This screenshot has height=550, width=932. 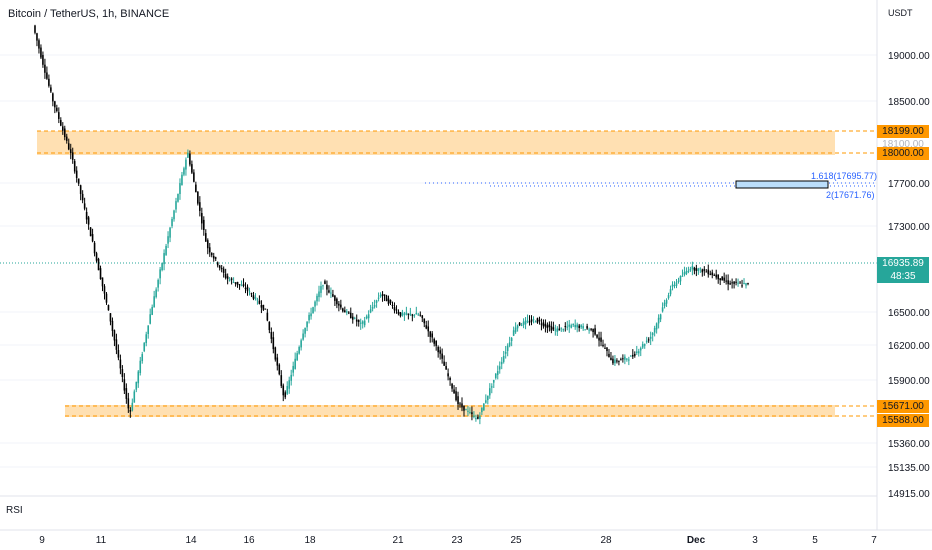 I want to click on rsi-panel-label: RSI, so click(x=14, y=510).